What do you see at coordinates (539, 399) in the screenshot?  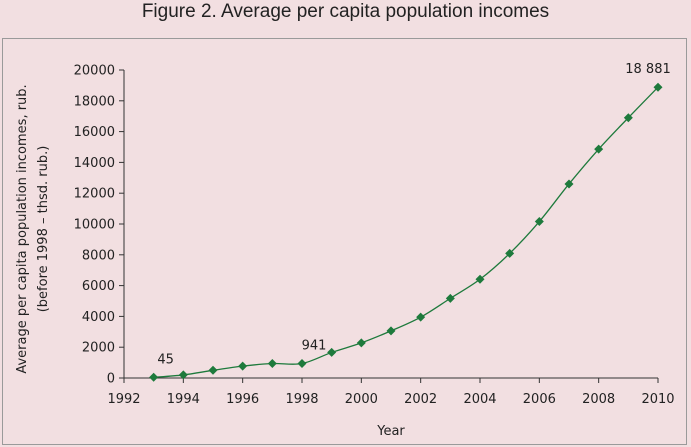 I see `x-tick-label: 2006` at bounding box center [539, 399].